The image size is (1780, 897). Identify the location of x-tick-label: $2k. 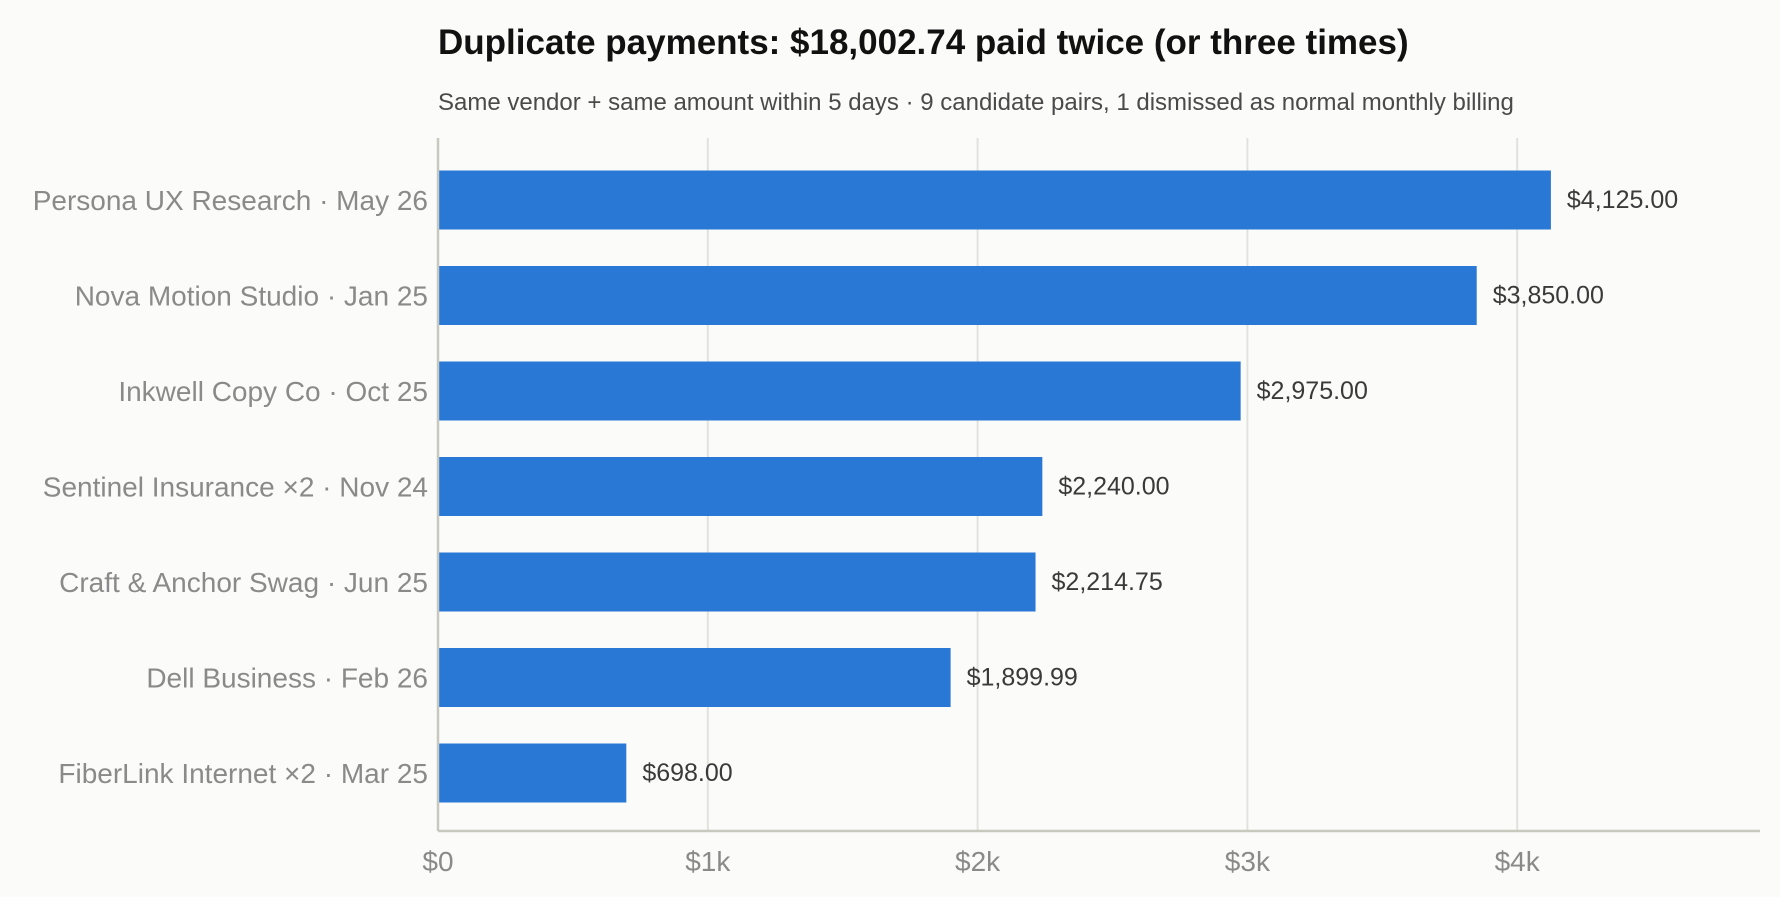
(978, 861).